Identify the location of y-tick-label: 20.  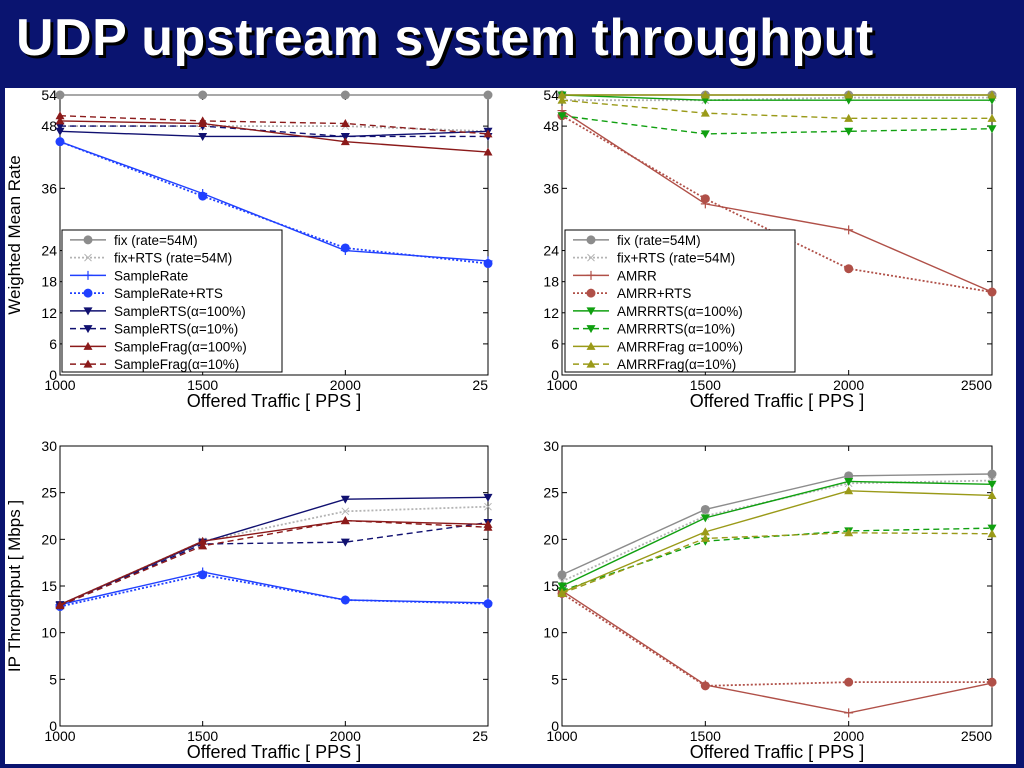
(49, 539).